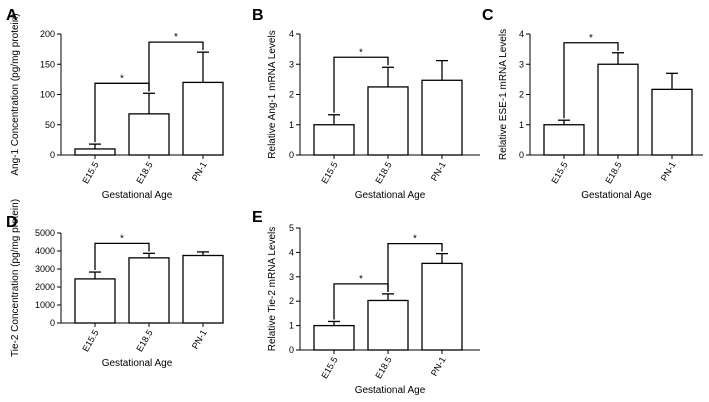 Image resolution: width=709 pixels, height=402 pixels. Describe the element at coordinates (45, 251) in the screenshot. I see `y-tick-label: 4000` at that location.